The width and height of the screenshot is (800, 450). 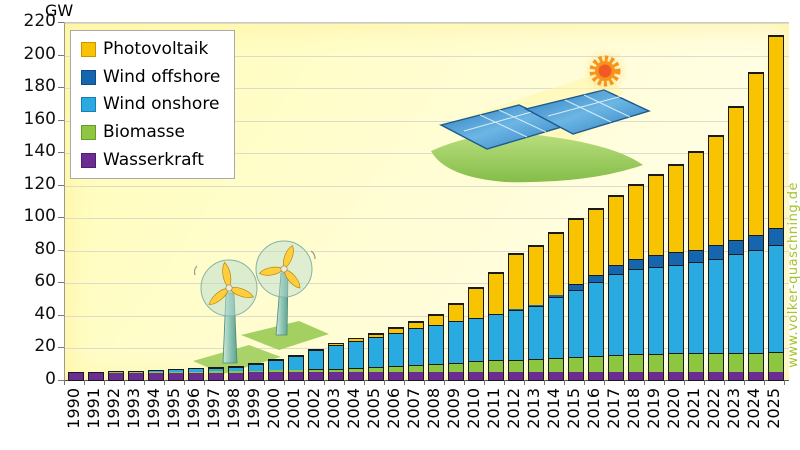 I want to click on solar-panel-illustration, so click(x=541, y=115).